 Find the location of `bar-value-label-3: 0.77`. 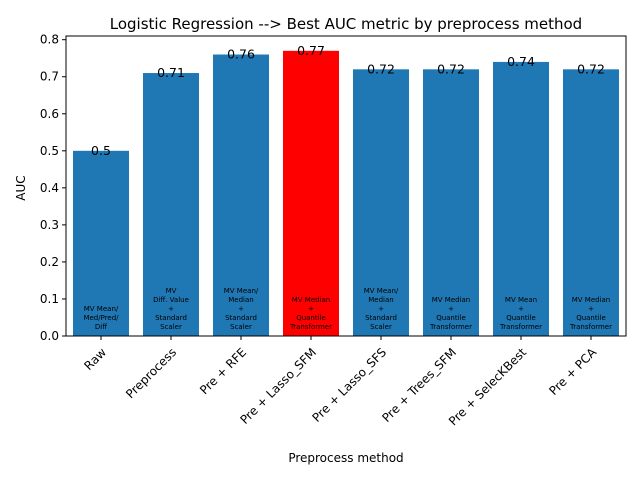

bar-value-label-3: 0.77 is located at coordinates (311, 50).